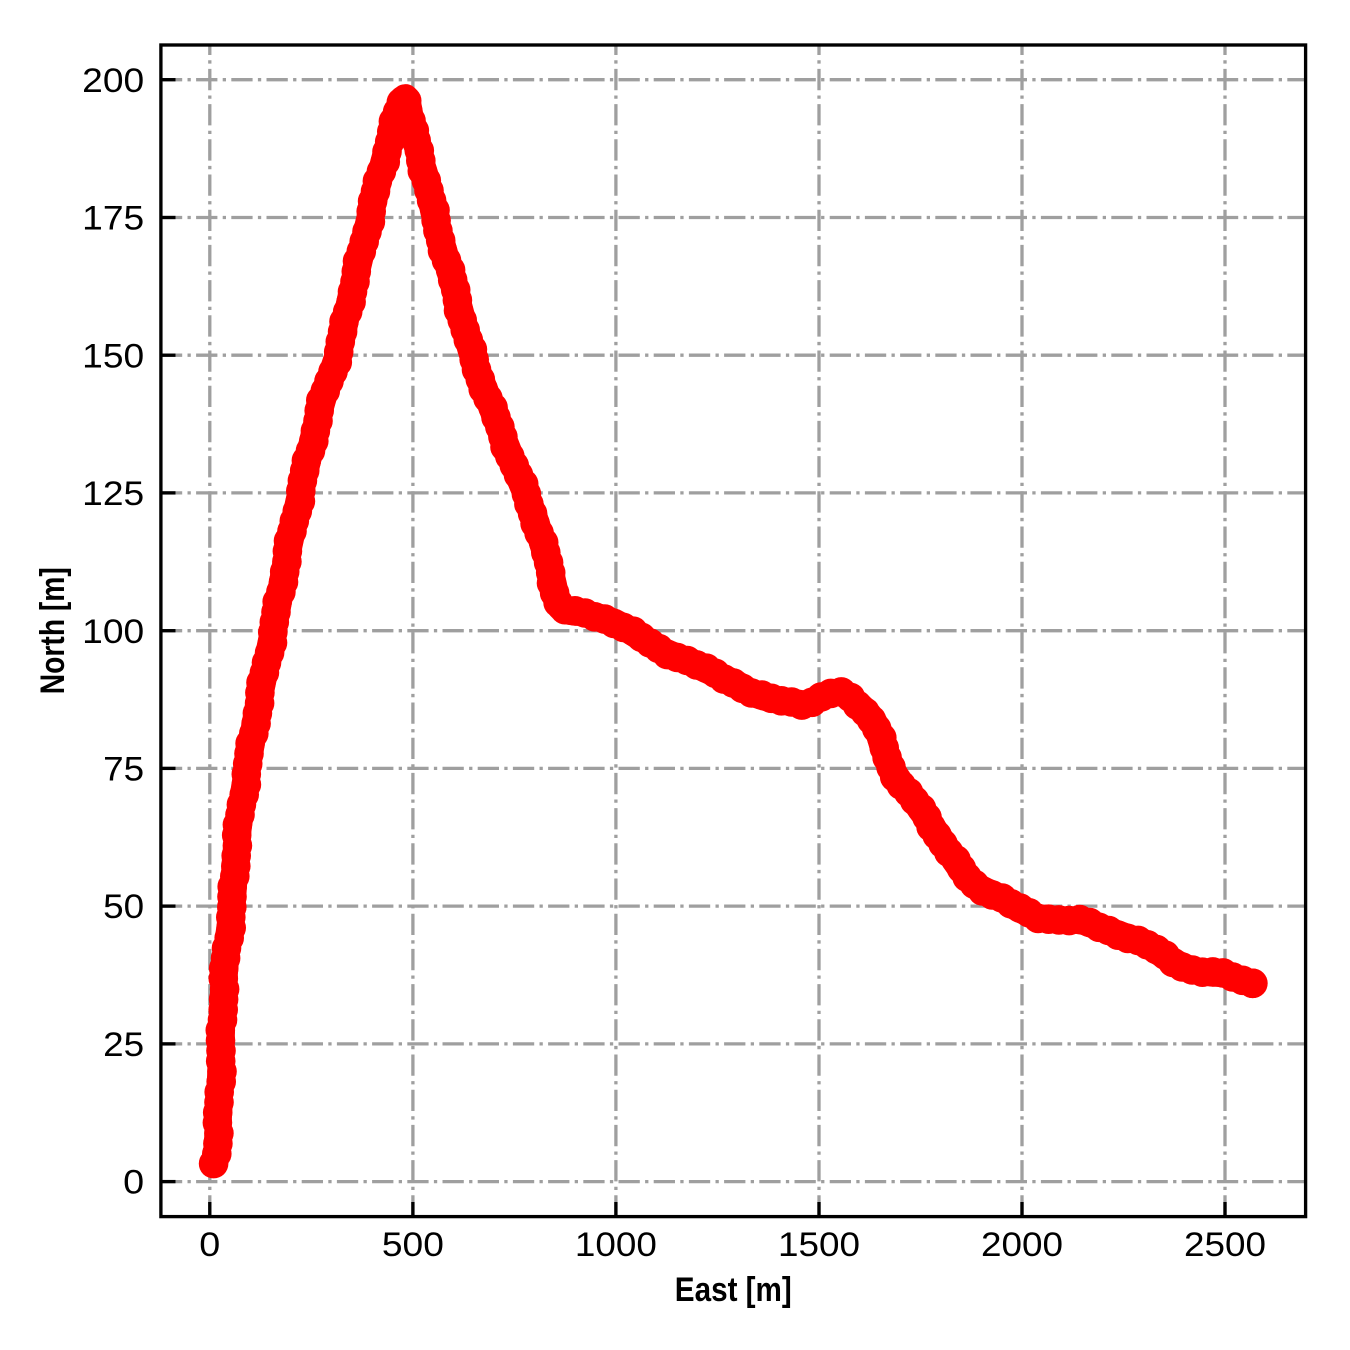 The image size is (1350, 1350). What do you see at coordinates (53, 630) in the screenshot?
I see `svg-text: North [m]` at bounding box center [53, 630].